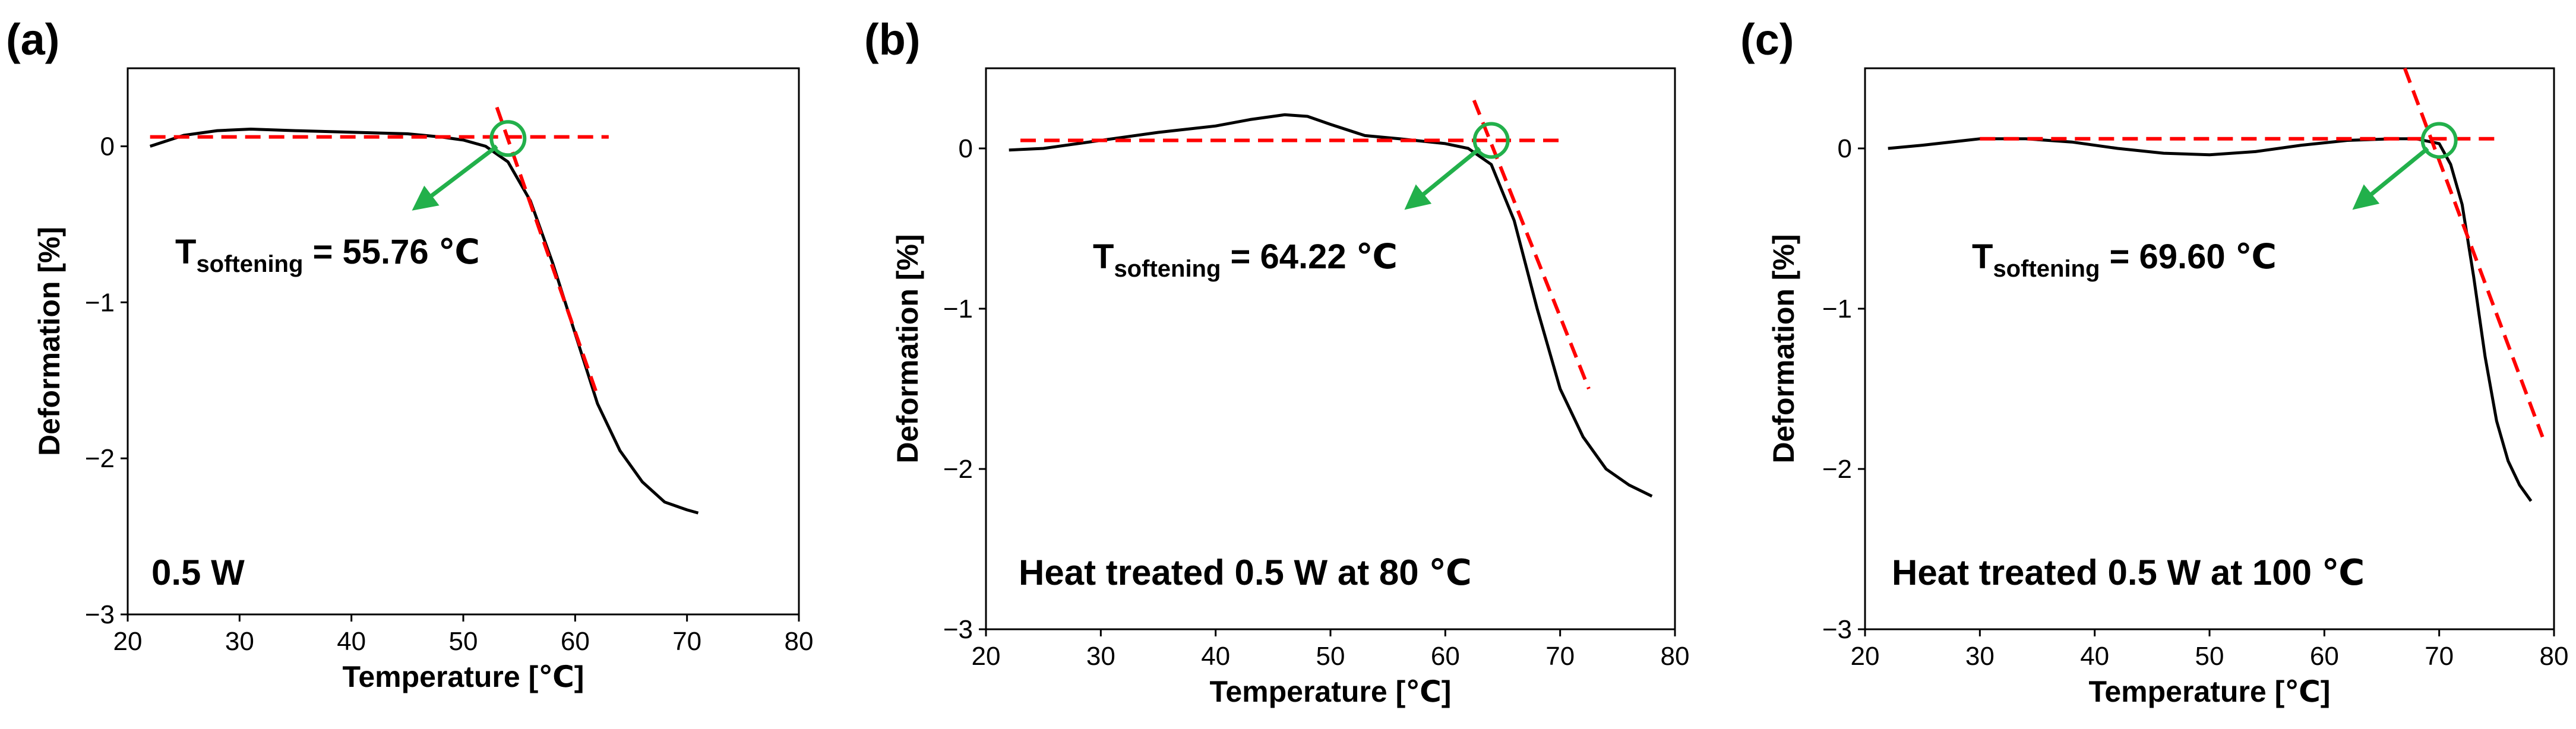  Describe the element at coordinates (32, 39) in the screenshot. I see `panel-label: (a)` at that location.